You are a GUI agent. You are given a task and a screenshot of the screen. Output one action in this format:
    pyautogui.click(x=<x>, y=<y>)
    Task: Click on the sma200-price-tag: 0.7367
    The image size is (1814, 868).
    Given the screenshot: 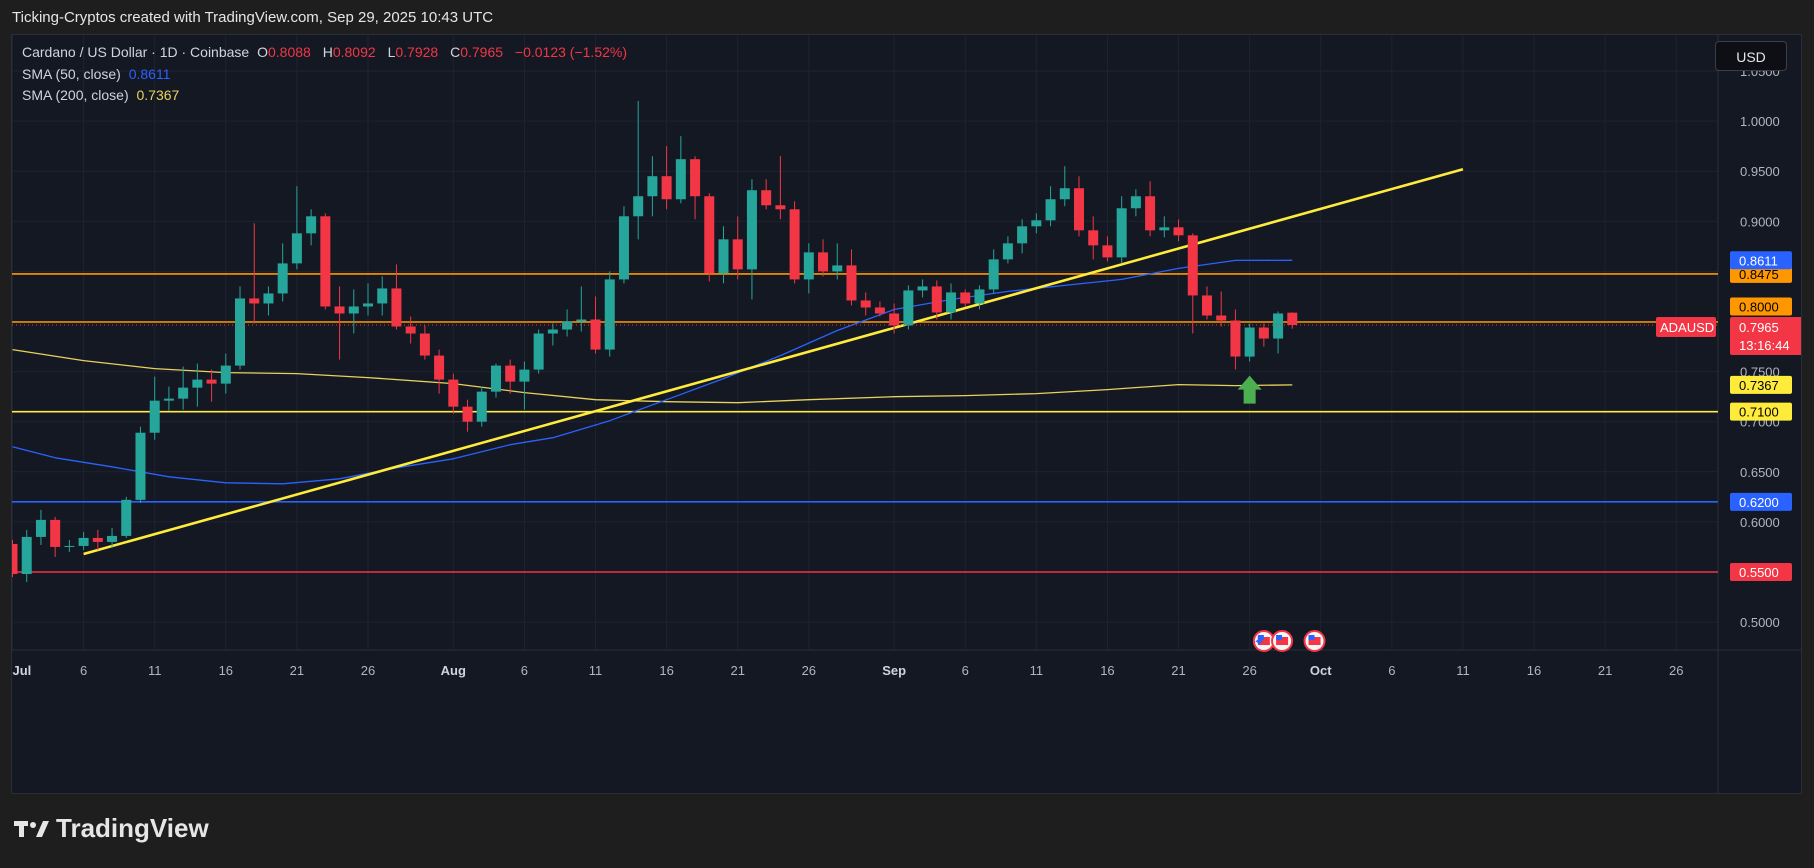 What is the action you would take?
    pyautogui.click(x=1761, y=384)
    